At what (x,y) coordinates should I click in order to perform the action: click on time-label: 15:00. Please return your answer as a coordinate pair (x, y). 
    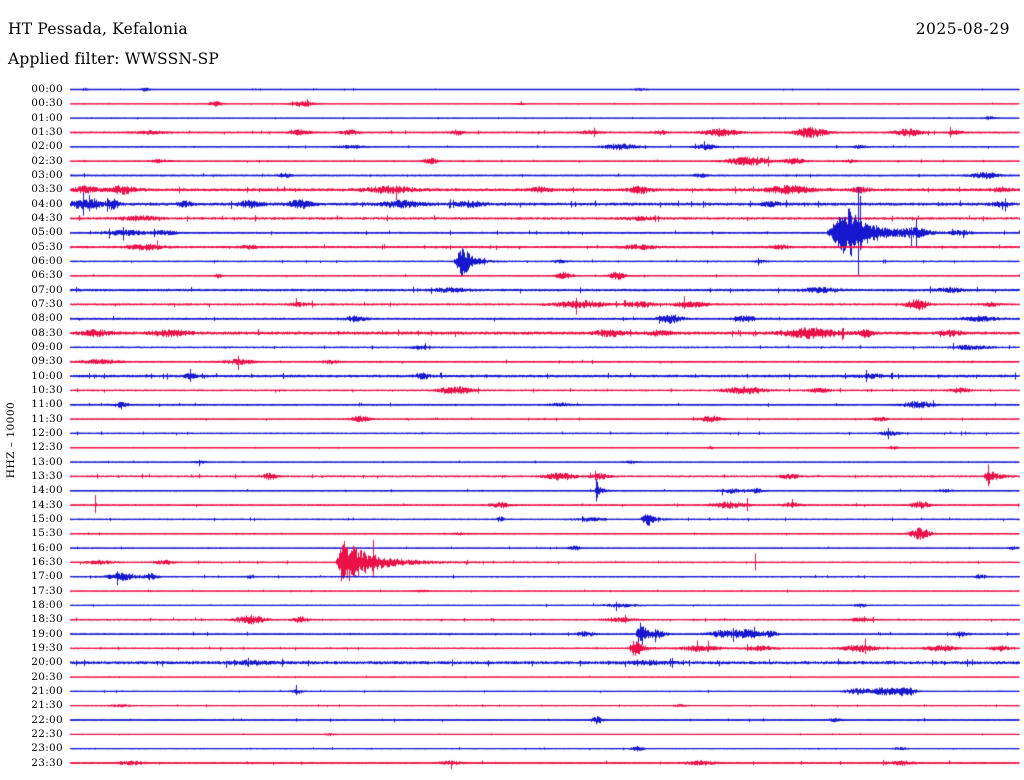
    Looking at the image, I should click on (47, 518).